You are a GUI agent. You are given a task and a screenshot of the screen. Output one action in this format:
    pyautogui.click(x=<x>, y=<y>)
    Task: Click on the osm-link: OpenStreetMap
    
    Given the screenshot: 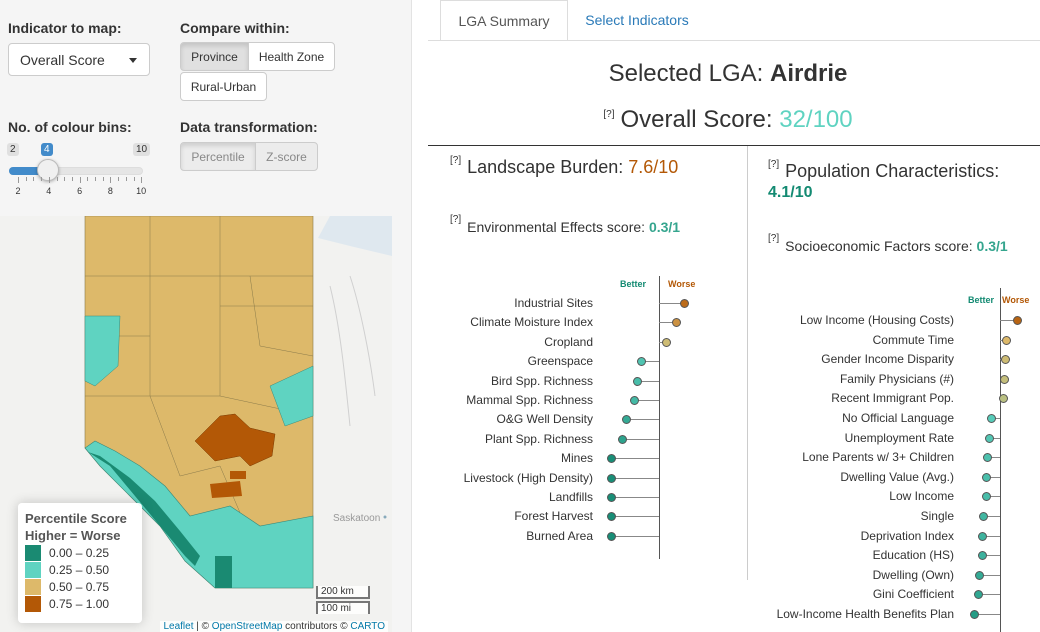 What is the action you would take?
    pyautogui.click(x=247, y=626)
    